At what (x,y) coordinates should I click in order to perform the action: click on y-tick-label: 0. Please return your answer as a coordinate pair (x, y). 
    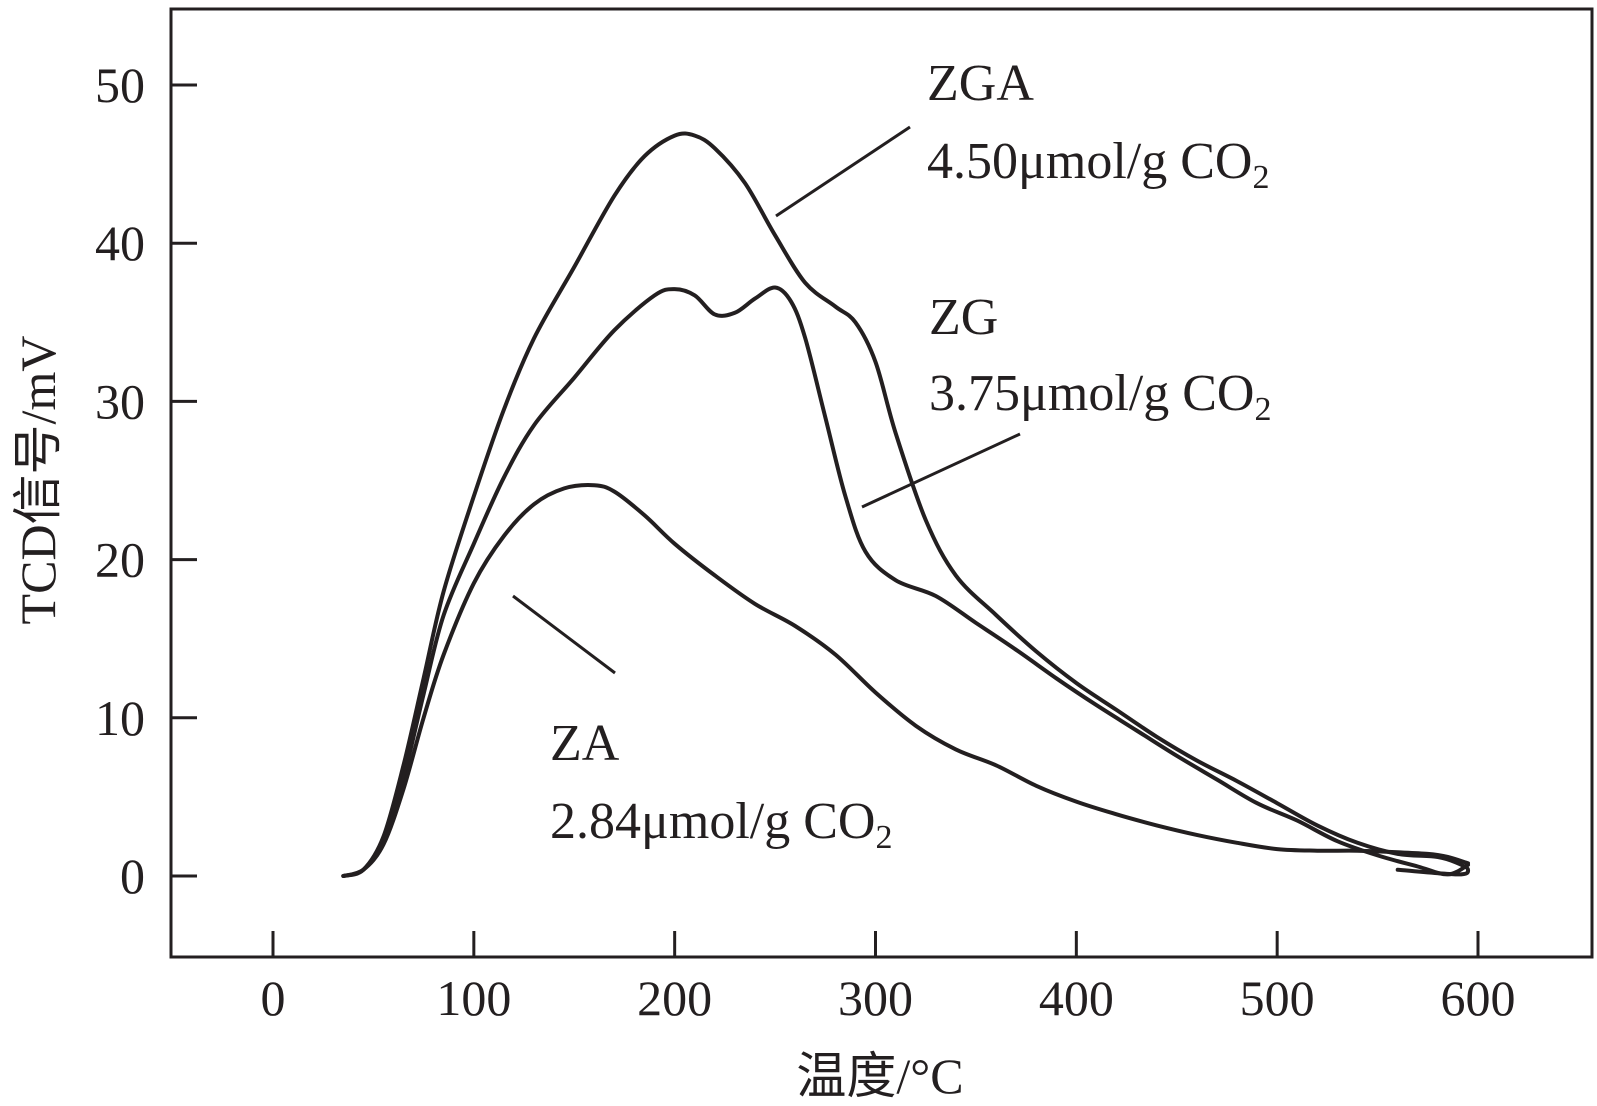
    Looking at the image, I should click on (132, 876).